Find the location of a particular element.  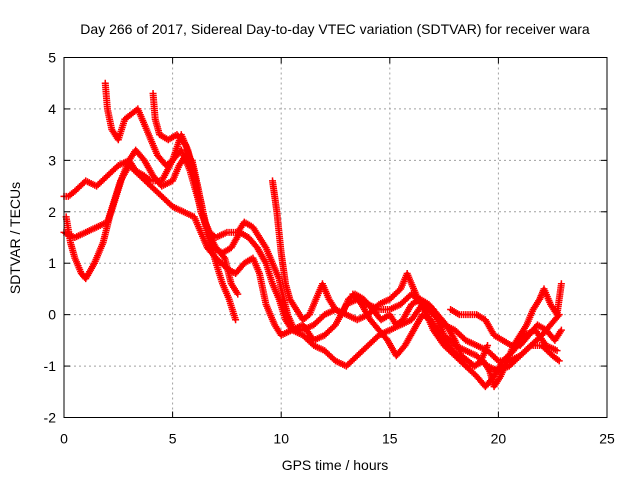

x-tick-label: 5 is located at coordinates (173, 439).